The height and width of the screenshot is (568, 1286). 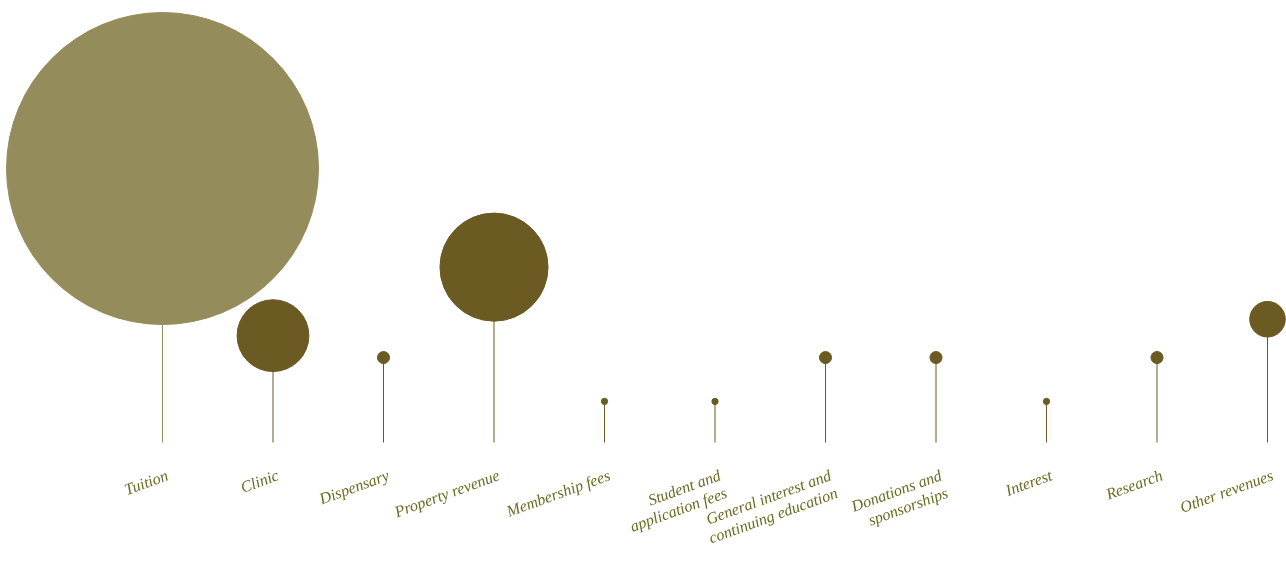 What do you see at coordinates (259, 481) in the screenshot?
I see `x-tick-label: Clinic` at bounding box center [259, 481].